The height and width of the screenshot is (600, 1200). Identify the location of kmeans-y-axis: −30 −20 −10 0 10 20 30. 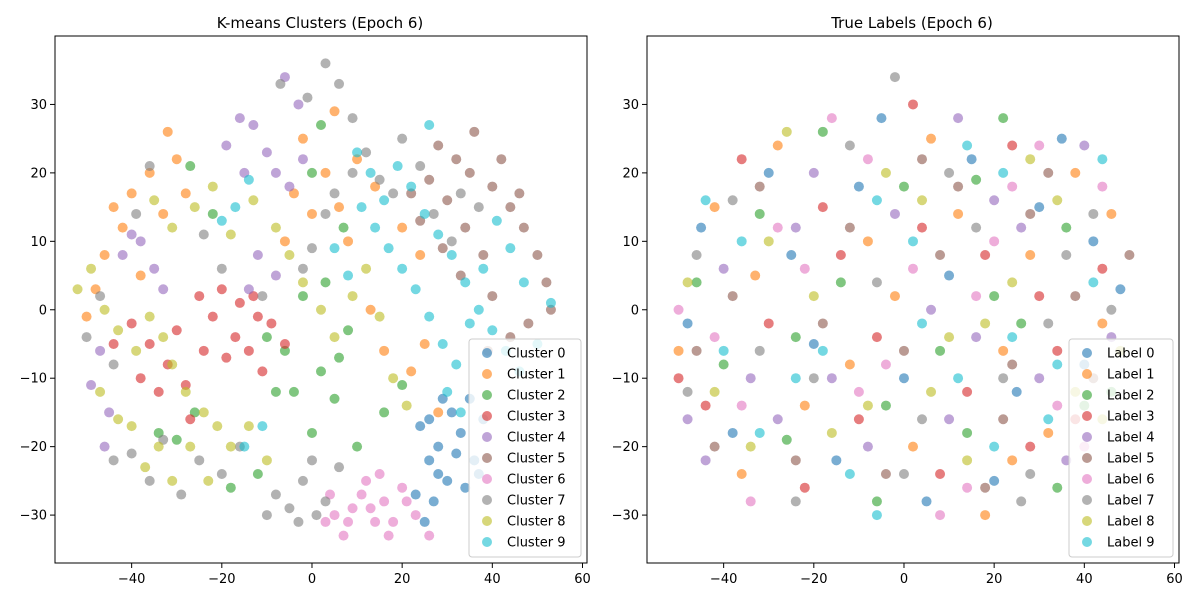
(37, 311).